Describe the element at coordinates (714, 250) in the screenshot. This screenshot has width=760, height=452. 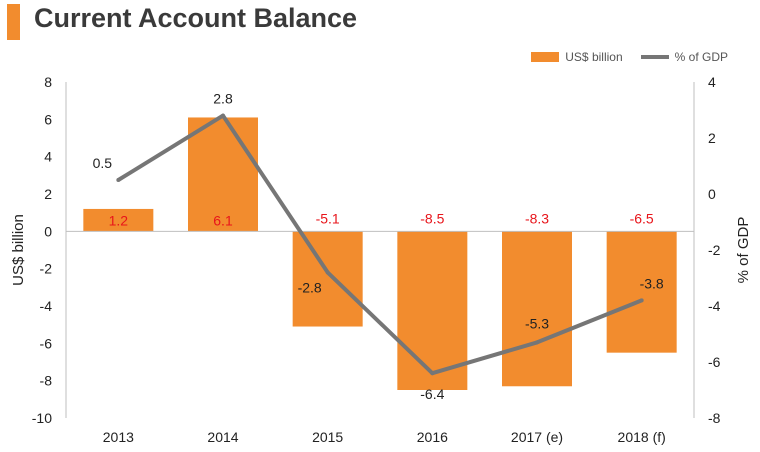
I see `y2-tick-label: -2` at that location.